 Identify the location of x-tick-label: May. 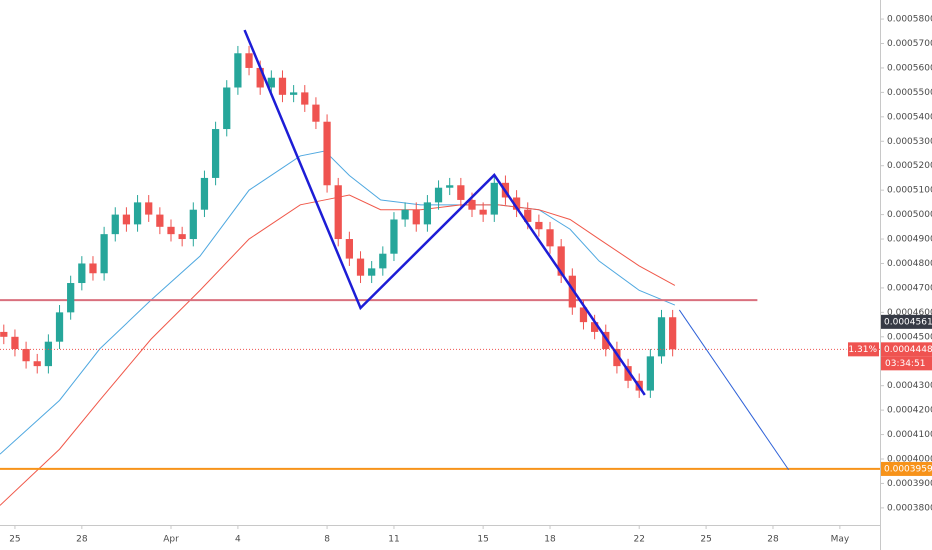
(840, 540).